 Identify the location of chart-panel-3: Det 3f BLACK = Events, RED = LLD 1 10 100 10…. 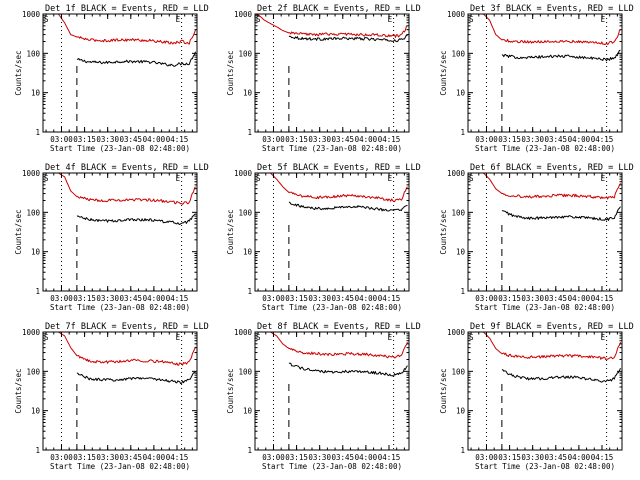
(536, 78).